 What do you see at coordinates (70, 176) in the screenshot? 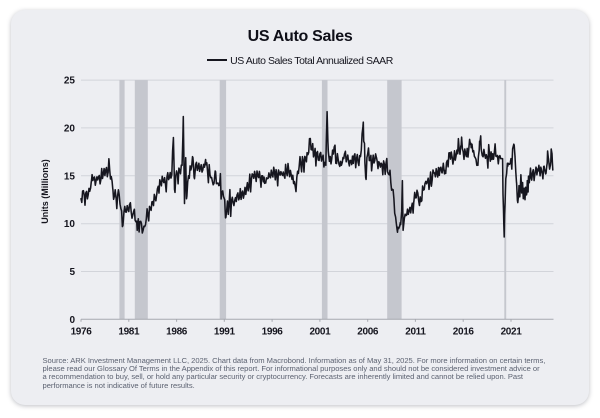
I see `svg-text: 15` at bounding box center [70, 176].